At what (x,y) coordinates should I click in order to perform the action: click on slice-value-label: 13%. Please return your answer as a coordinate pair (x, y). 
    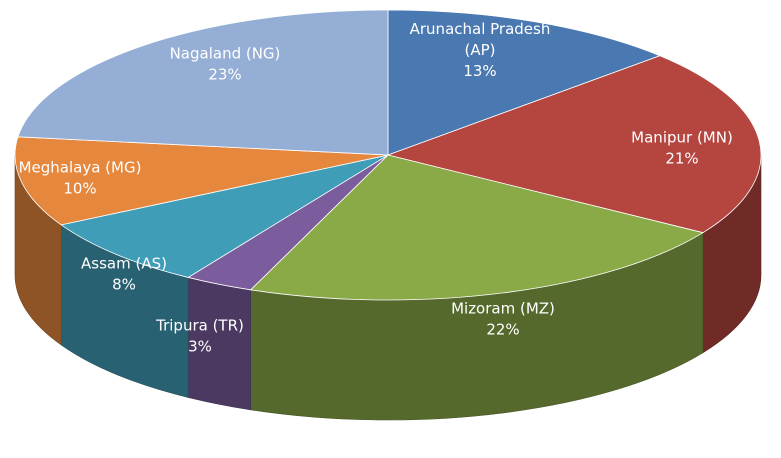
    Looking at the image, I should click on (479, 71).